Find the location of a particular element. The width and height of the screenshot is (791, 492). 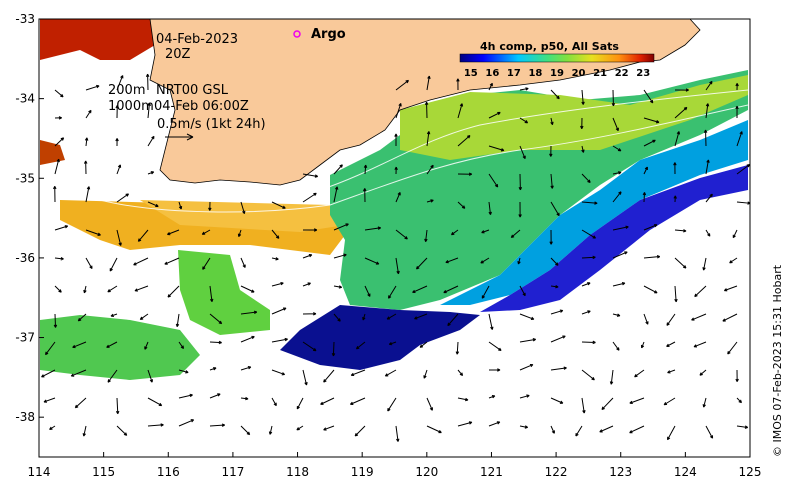

lat-tick-label: -38 is located at coordinates (25, 417).